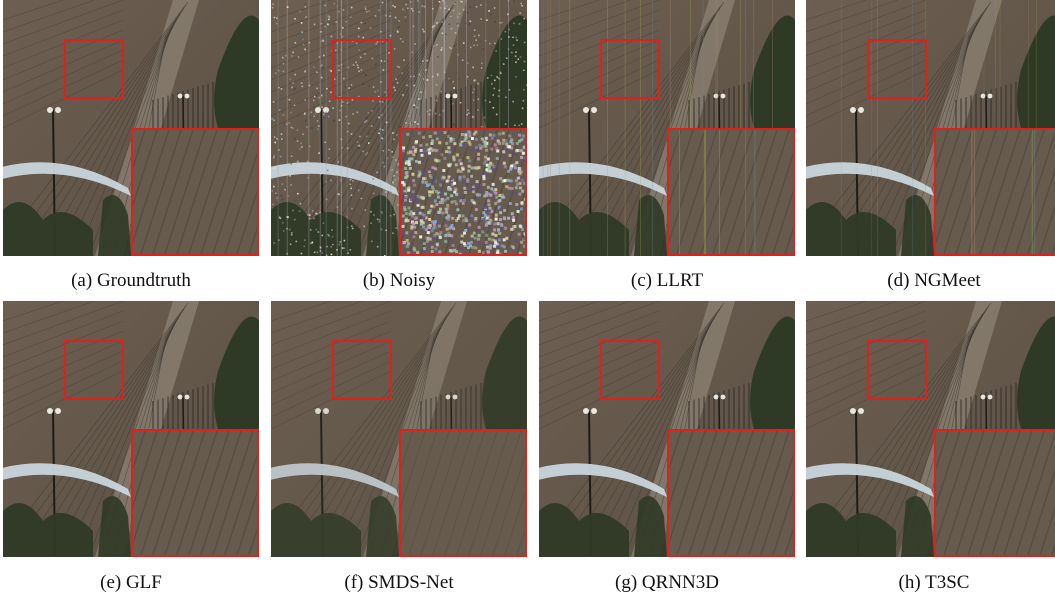 This screenshot has width=1055, height=602. I want to click on image-smds-net, so click(399, 429).